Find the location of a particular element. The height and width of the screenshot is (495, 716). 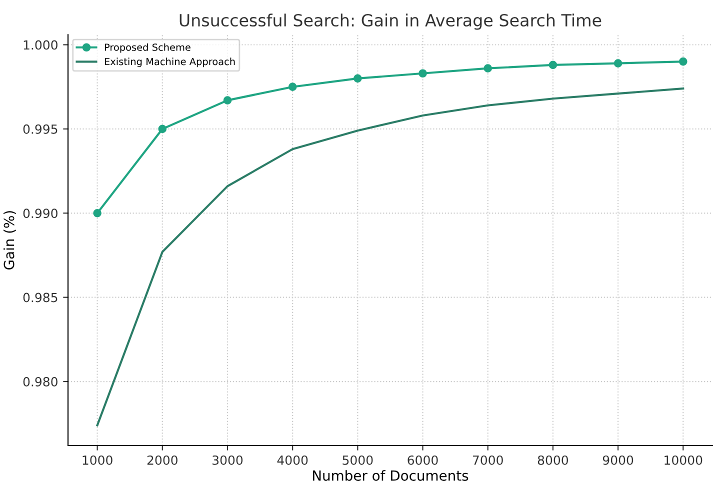

x-tick-label: 9000 is located at coordinates (618, 460).